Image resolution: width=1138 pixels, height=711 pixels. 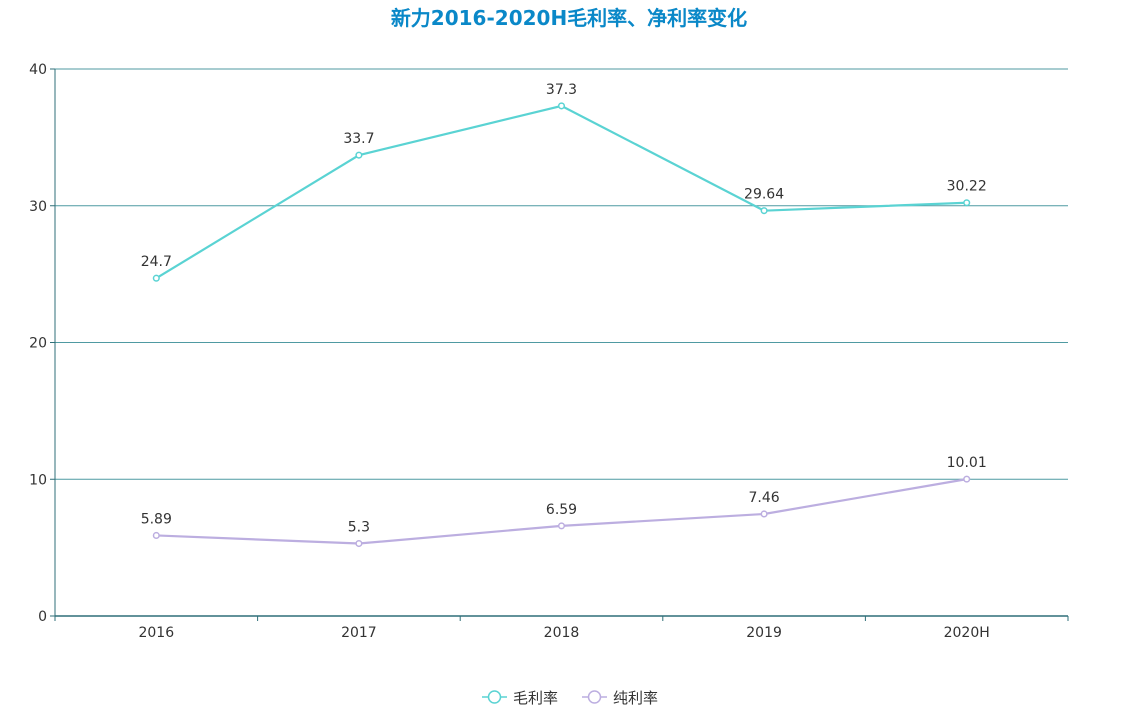 I want to click on data-label: 6.59, so click(x=561, y=510).